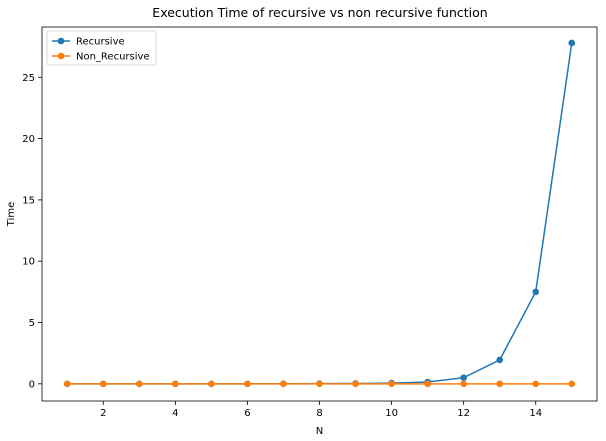  What do you see at coordinates (32, 231) in the screenshot?
I see `y-axis: 0 5 10 15 20 25` at bounding box center [32, 231].